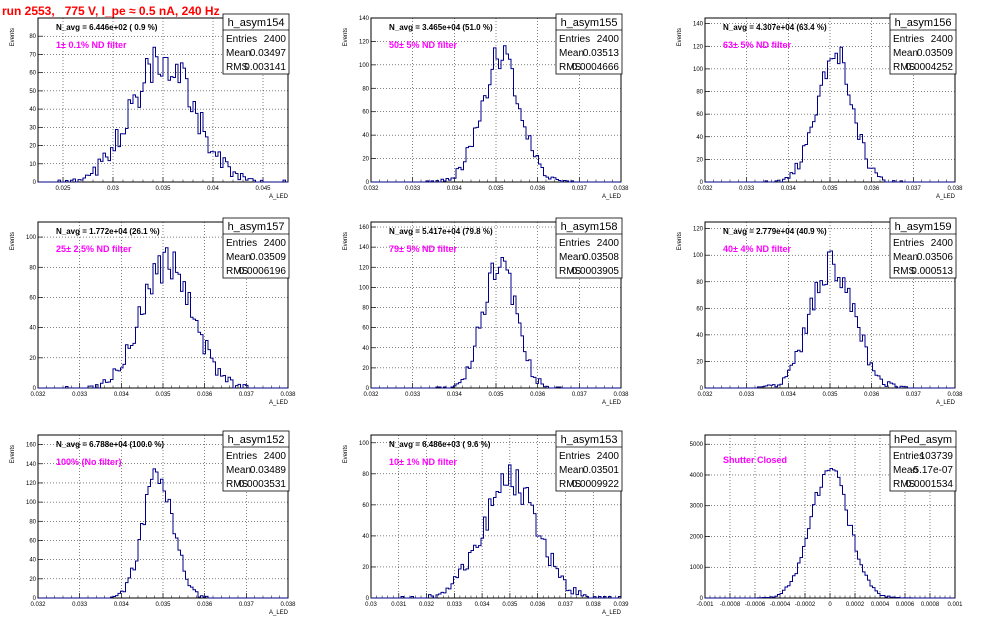 The height and width of the screenshot is (622, 996). What do you see at coordinates (213, 189) in the screenshot?
I see `x-tick-label: 0.04` at bounding box center [213, 189].